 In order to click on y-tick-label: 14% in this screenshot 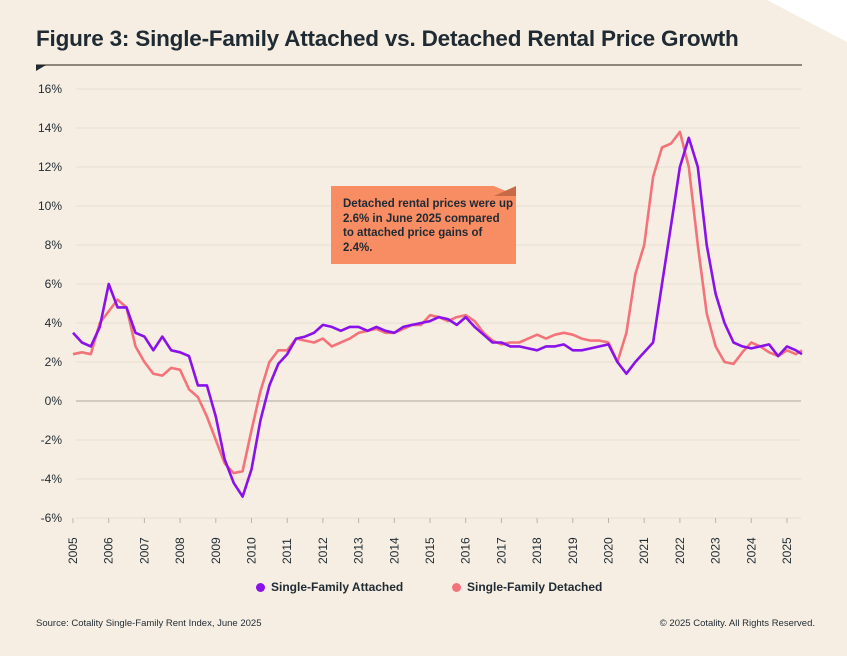, I will do `click(50, 128)`.